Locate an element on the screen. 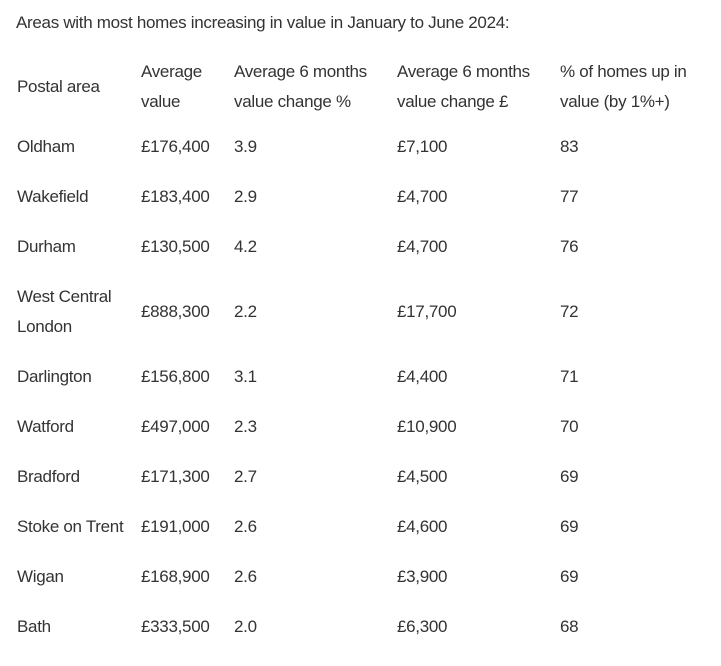  cell-change-pounds: £6,300 is located at coordinates (422, 626).